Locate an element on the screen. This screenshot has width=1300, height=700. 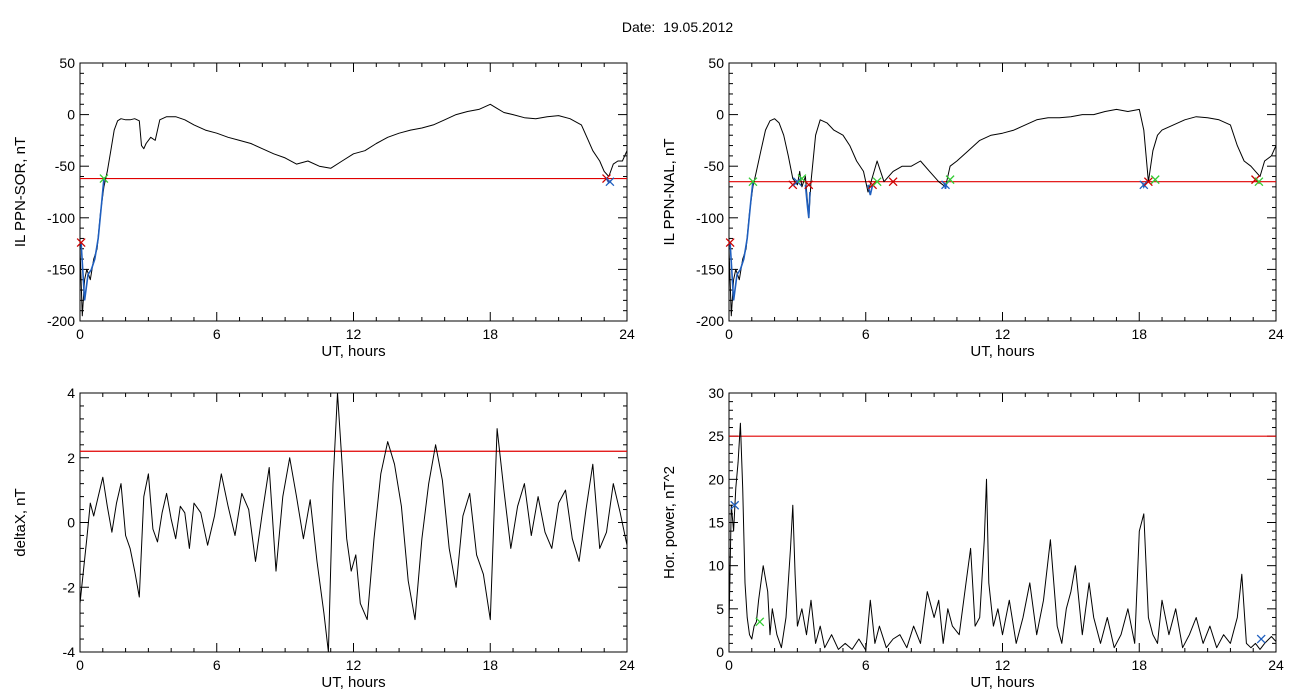
y-tick-label: 30 is located at coordinates (716, 393).